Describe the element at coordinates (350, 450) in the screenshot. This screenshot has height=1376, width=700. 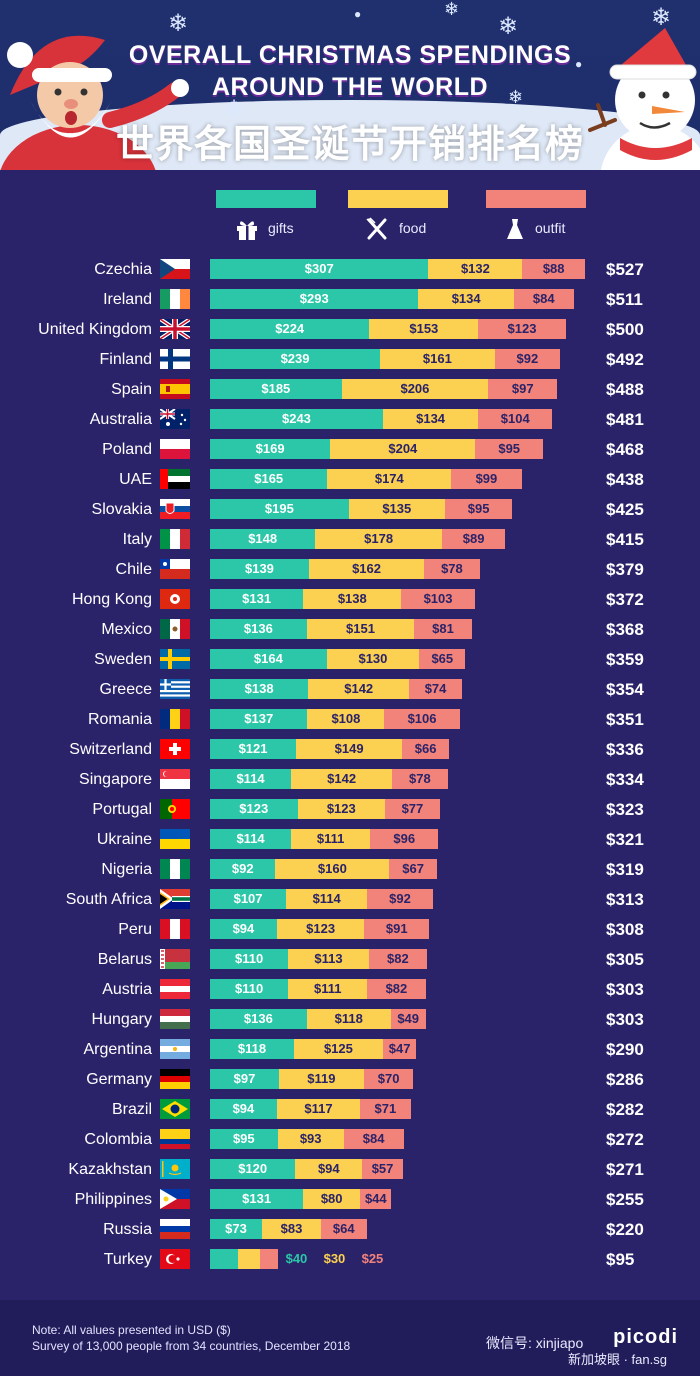
I see `chart-row: Poland $169 $204 $95 $468` at that location.